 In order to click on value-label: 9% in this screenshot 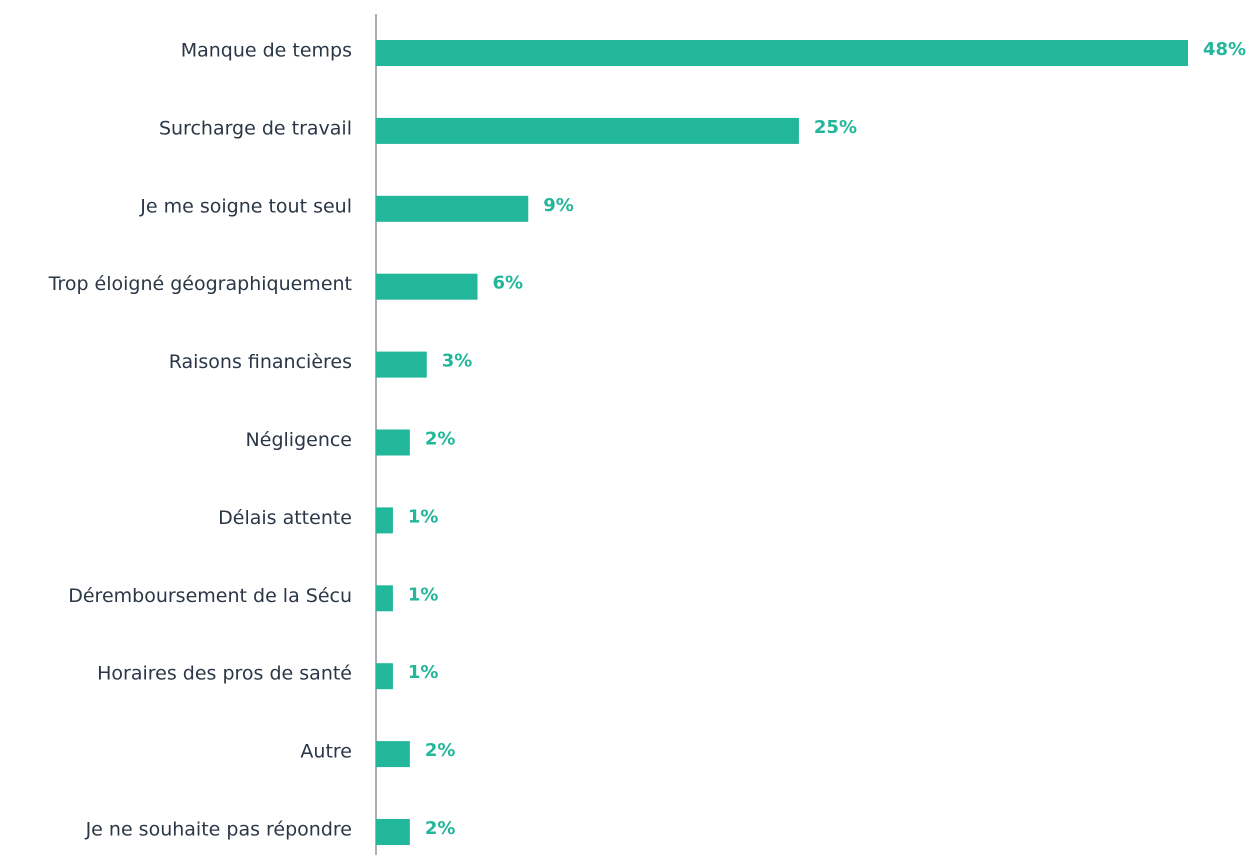, I will do `click(558, 205)`.